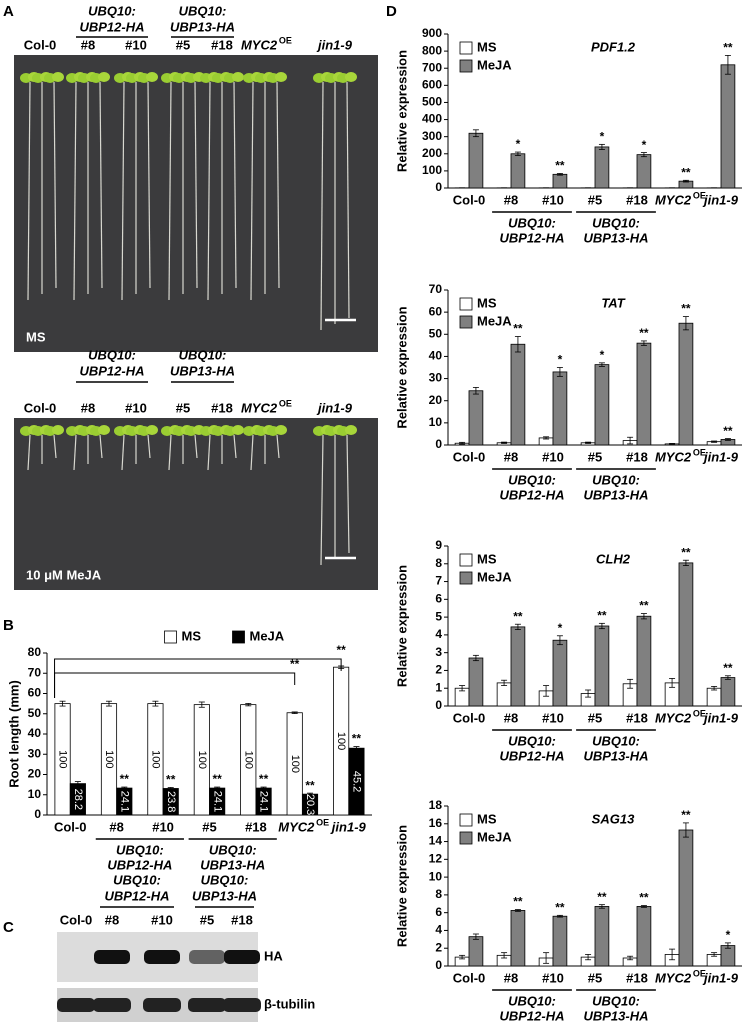 The height and width of the screenshot is (1028, 756). What do you see at coordinates (432, 170) in the screenshot?
I see `y-tick-label: 100` at bounding box center [432, 170].